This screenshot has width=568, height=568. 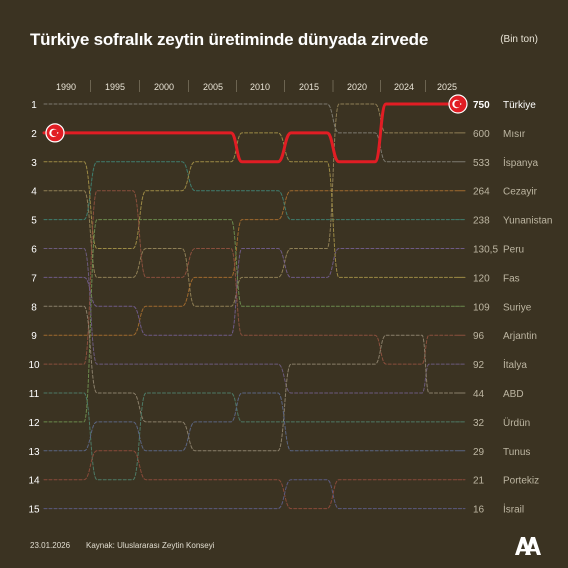 What do you see at coordinates (34, 250) in the screenshot?
I see `rank-label: 6` at bounding box center [34, 250].